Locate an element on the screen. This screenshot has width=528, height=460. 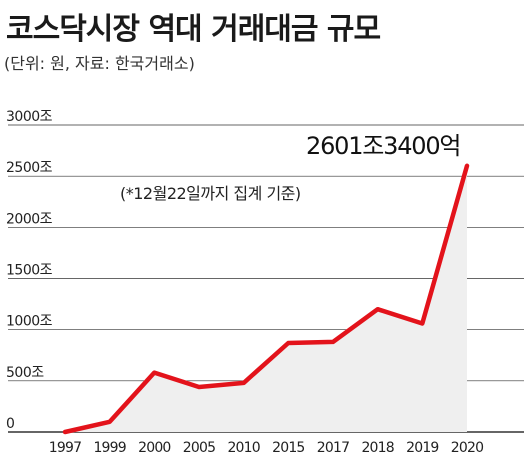
y-tick-label: 1000조 is located at coordinates (29, 322).